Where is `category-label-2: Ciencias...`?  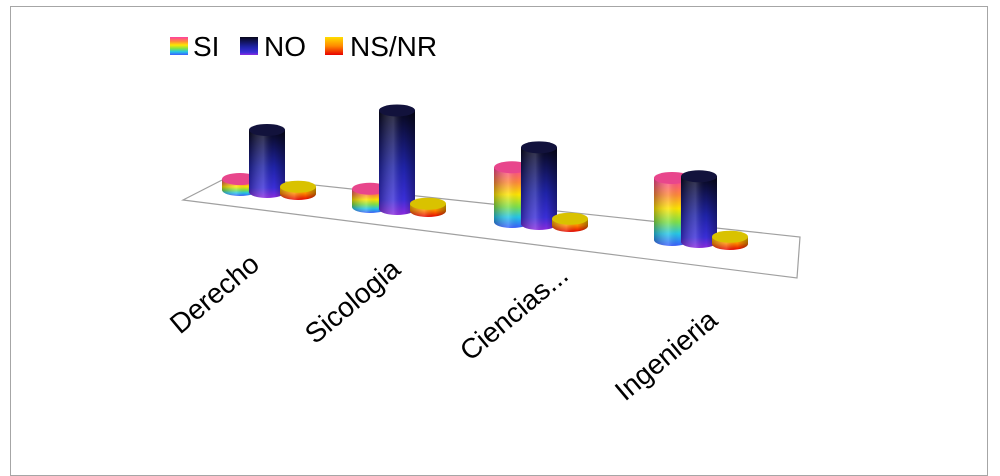 category-label-2: Ciencias... is located at coordinates (514, 313).